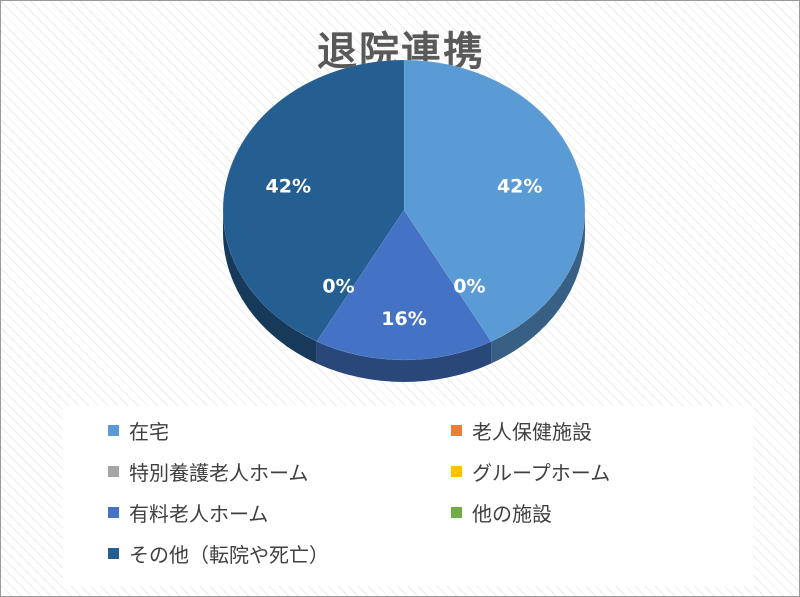  What do you see at coordinates (288, 186) in the screenshot?
I see `data-label-6: 42%` at bounding box center [288, 186].